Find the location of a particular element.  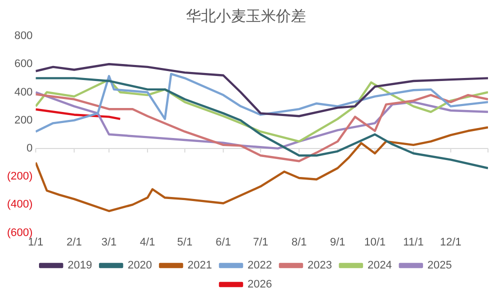

y-tick-label: (400) is located at coordinates (19, 204).